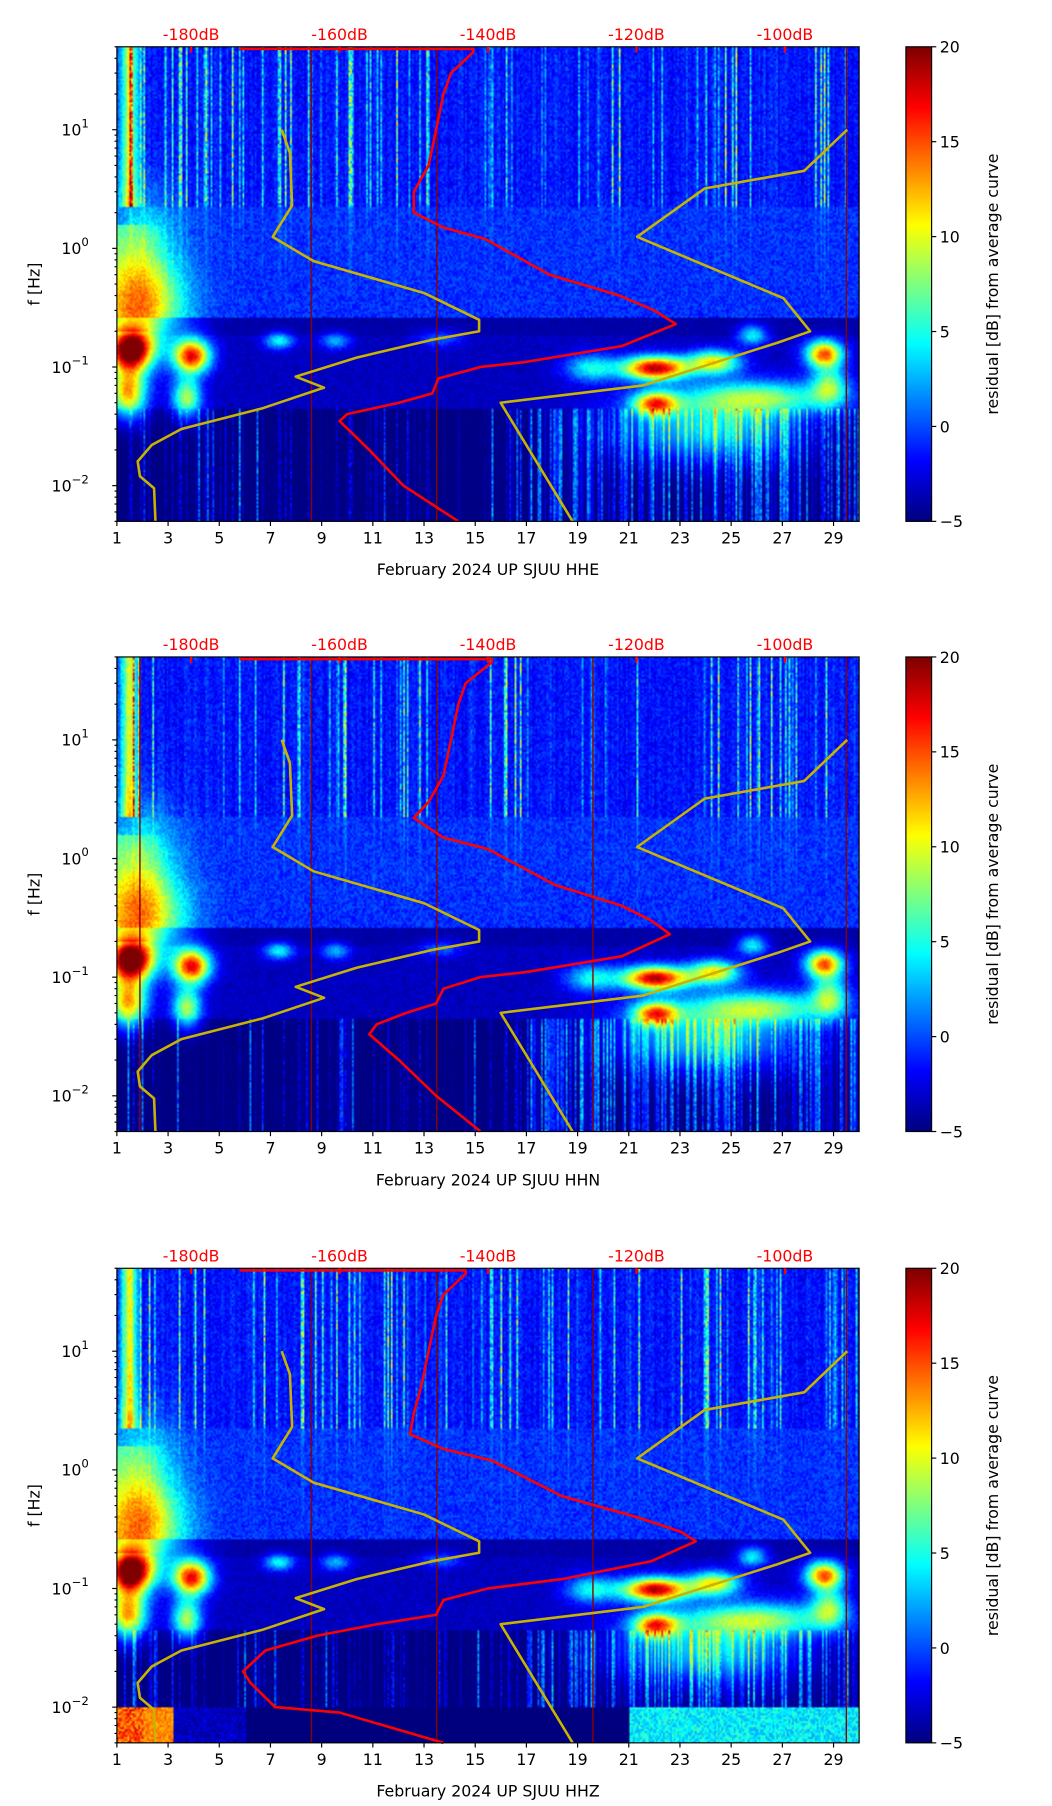 This screenshot has height=1806, width=1052. I want to click on x-tick-label: 19, so click(578, 1148).